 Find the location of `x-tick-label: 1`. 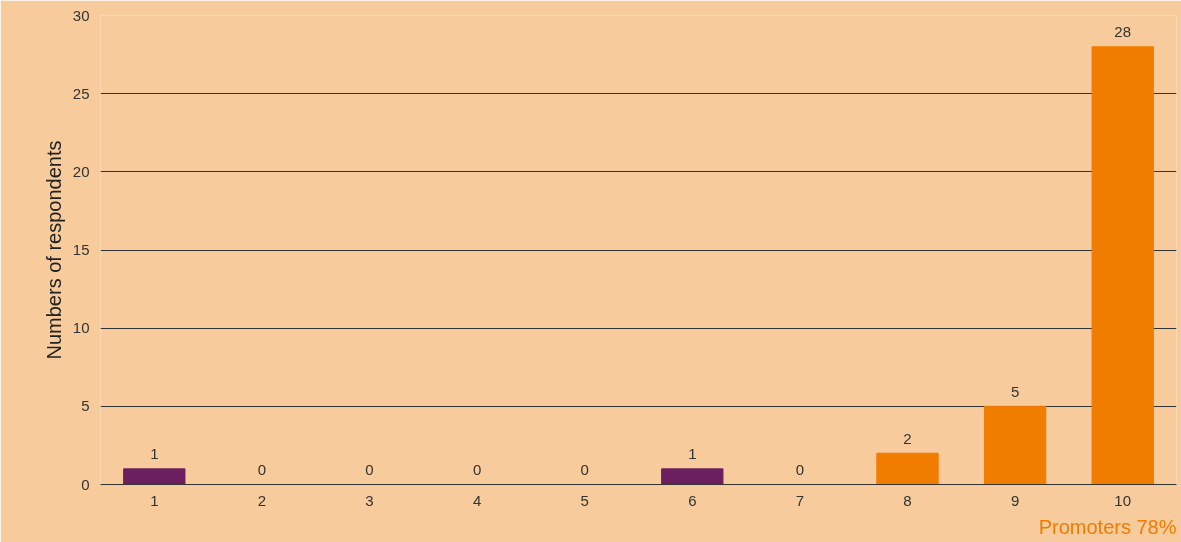

x-tick-label: 1 is located at coordinates (154, 500).